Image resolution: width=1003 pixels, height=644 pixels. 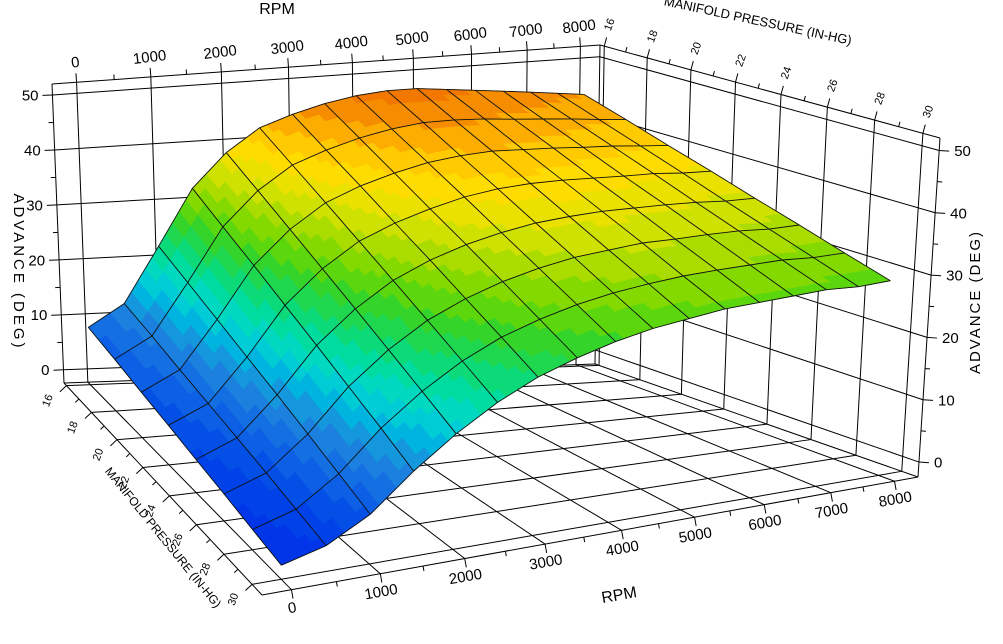 What do you see at coordinates (740, 61) in the screenshot?
I see `map-top-tick-label: 22` at bounding box center [740, 61].